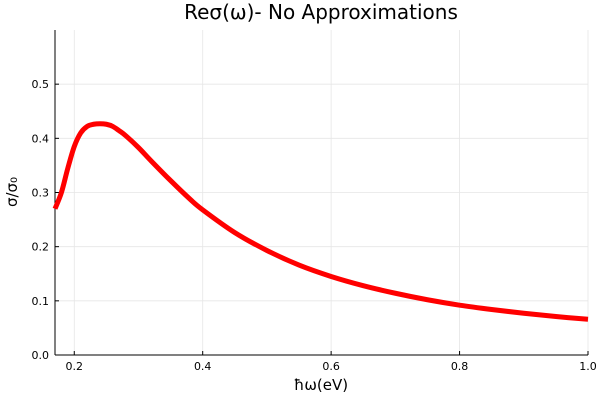 The height and width of the screenshot is (400, 600). Describe the element at coordinates (588, 366) in the screenshot. I see `x-tick-label: 1.0` at that location.